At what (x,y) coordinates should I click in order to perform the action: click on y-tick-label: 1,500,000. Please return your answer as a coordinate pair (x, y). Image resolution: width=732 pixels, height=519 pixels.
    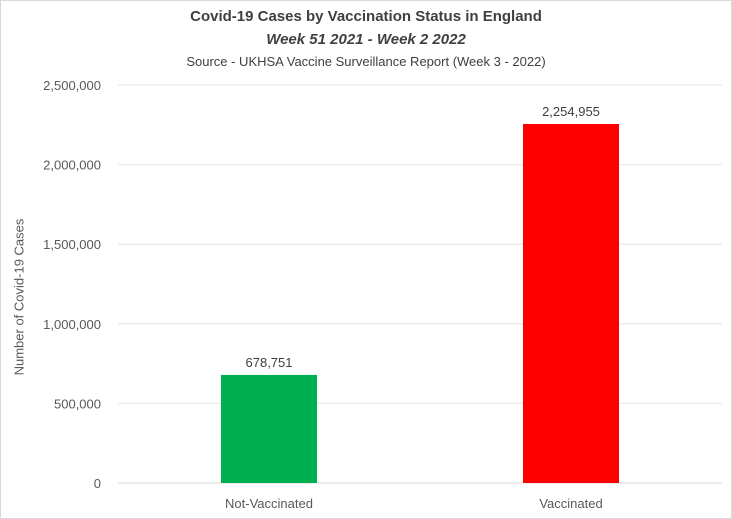
    Looking at the image, I should click on (72, 244).